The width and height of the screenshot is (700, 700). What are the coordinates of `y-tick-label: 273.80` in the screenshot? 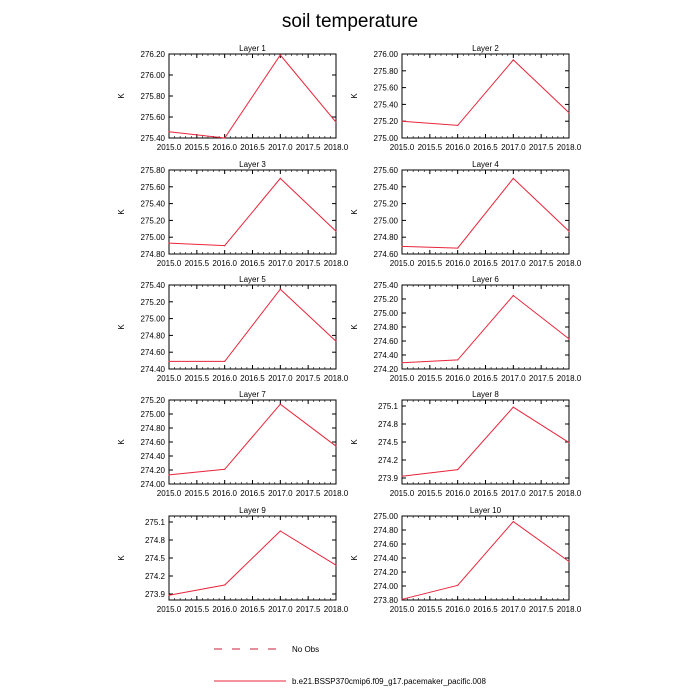 It's located at (386, 600).